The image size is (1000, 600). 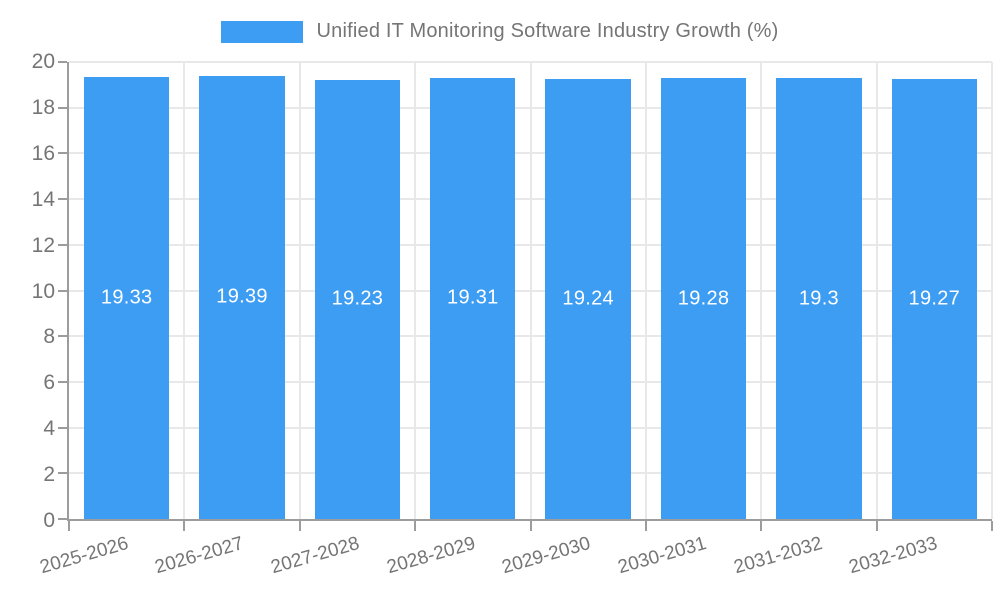 What do you see at coordinates (778, 556) in the screenshot?
I see `x-tick-label: 2031-2032` at bounding box center [778, 556].